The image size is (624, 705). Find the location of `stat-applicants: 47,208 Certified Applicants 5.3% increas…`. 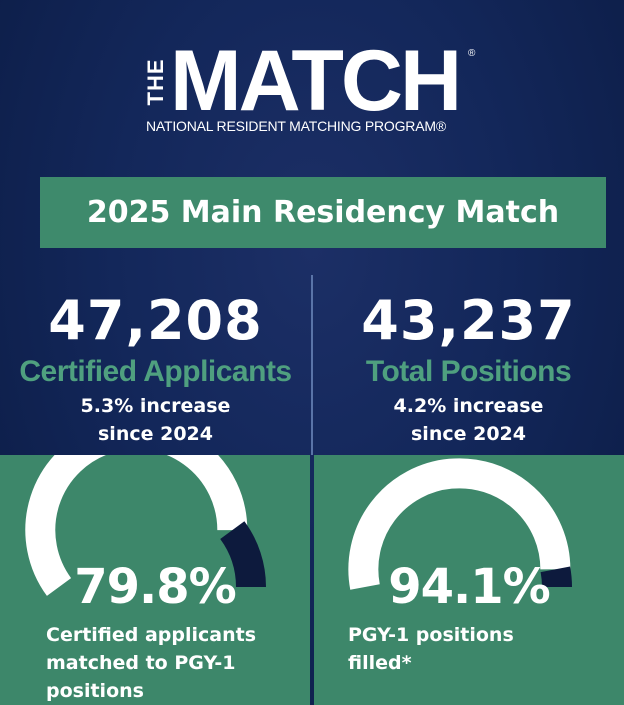

stat-applicants: 47,208 Certified Applicants 5.3% increas… is located at coordinates (155, 369).